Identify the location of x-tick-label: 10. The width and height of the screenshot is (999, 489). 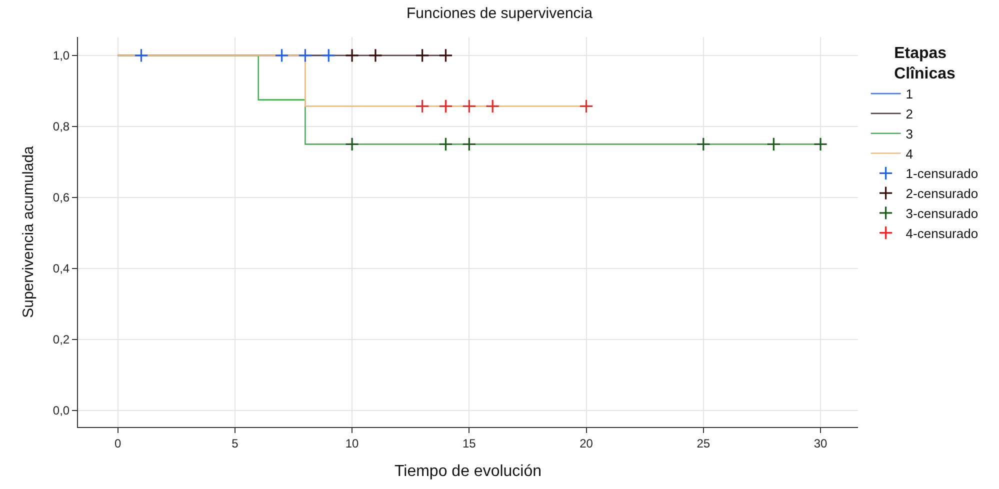
(352, 443).